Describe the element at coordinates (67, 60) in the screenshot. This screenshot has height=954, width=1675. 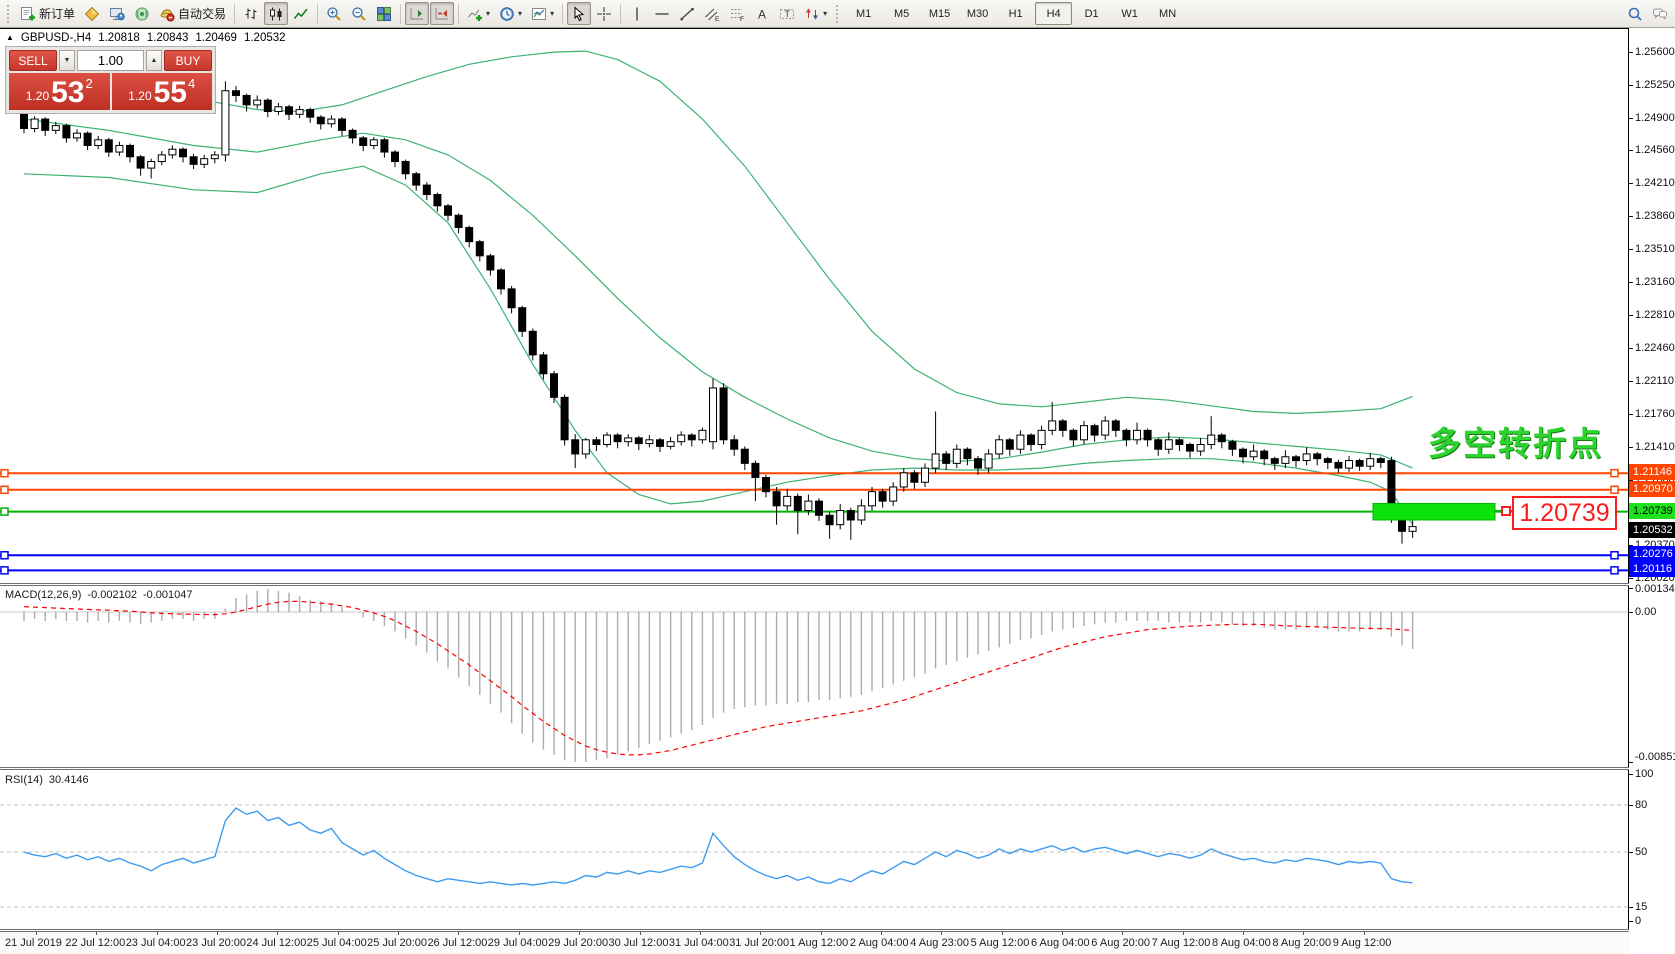
I see `volume-down-button: ▼` at that location.